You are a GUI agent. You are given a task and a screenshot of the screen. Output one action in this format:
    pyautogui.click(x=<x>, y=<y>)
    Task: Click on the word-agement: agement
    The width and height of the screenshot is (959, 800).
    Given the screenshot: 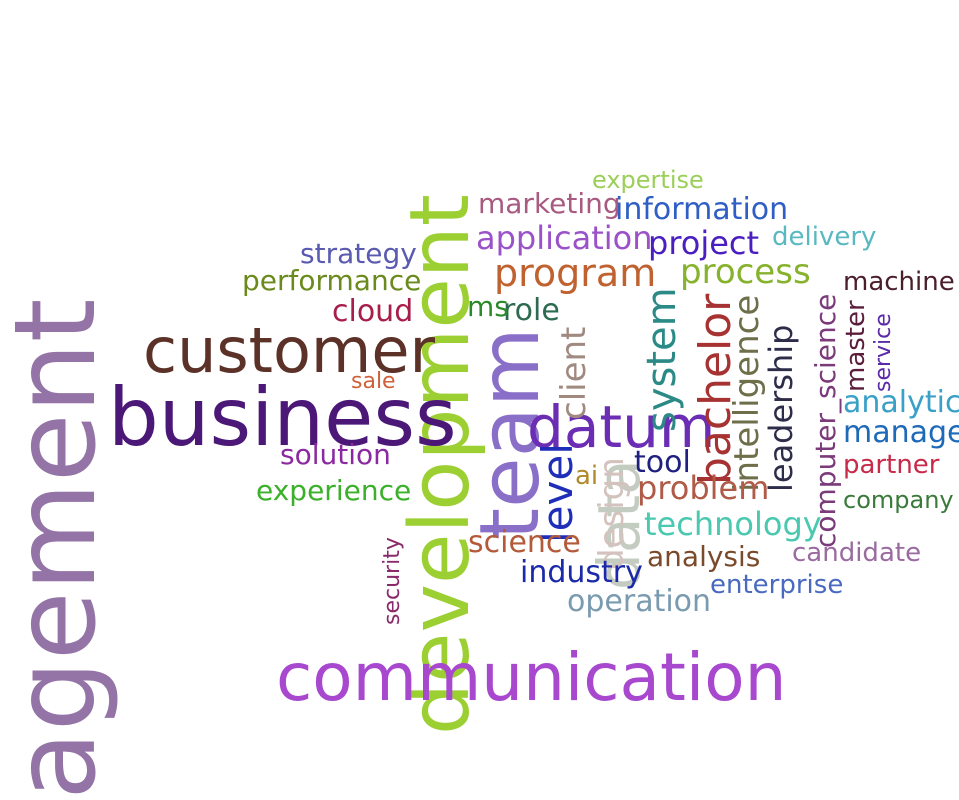 What is the action you would take?
    pyautogui.click(x=60, y=549)
    